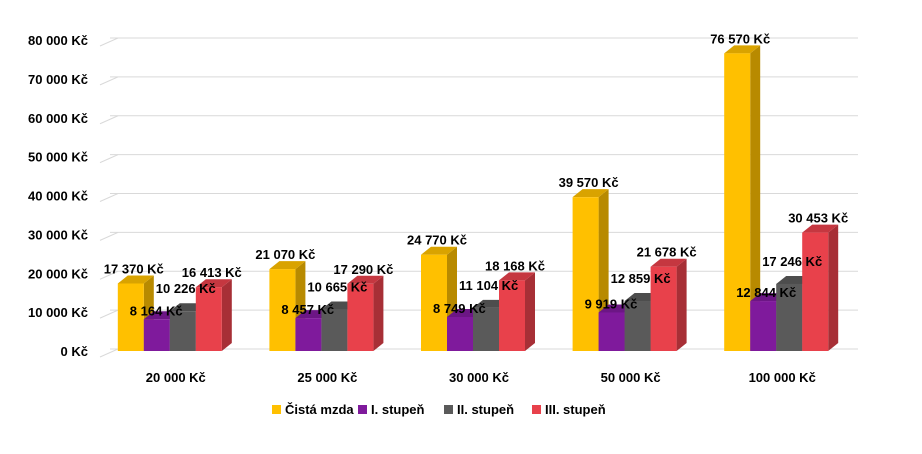  Describe the element at coordinates (58, 118) in the screenshot. I see `y-tick-label: 60 000 Kč` at that location.